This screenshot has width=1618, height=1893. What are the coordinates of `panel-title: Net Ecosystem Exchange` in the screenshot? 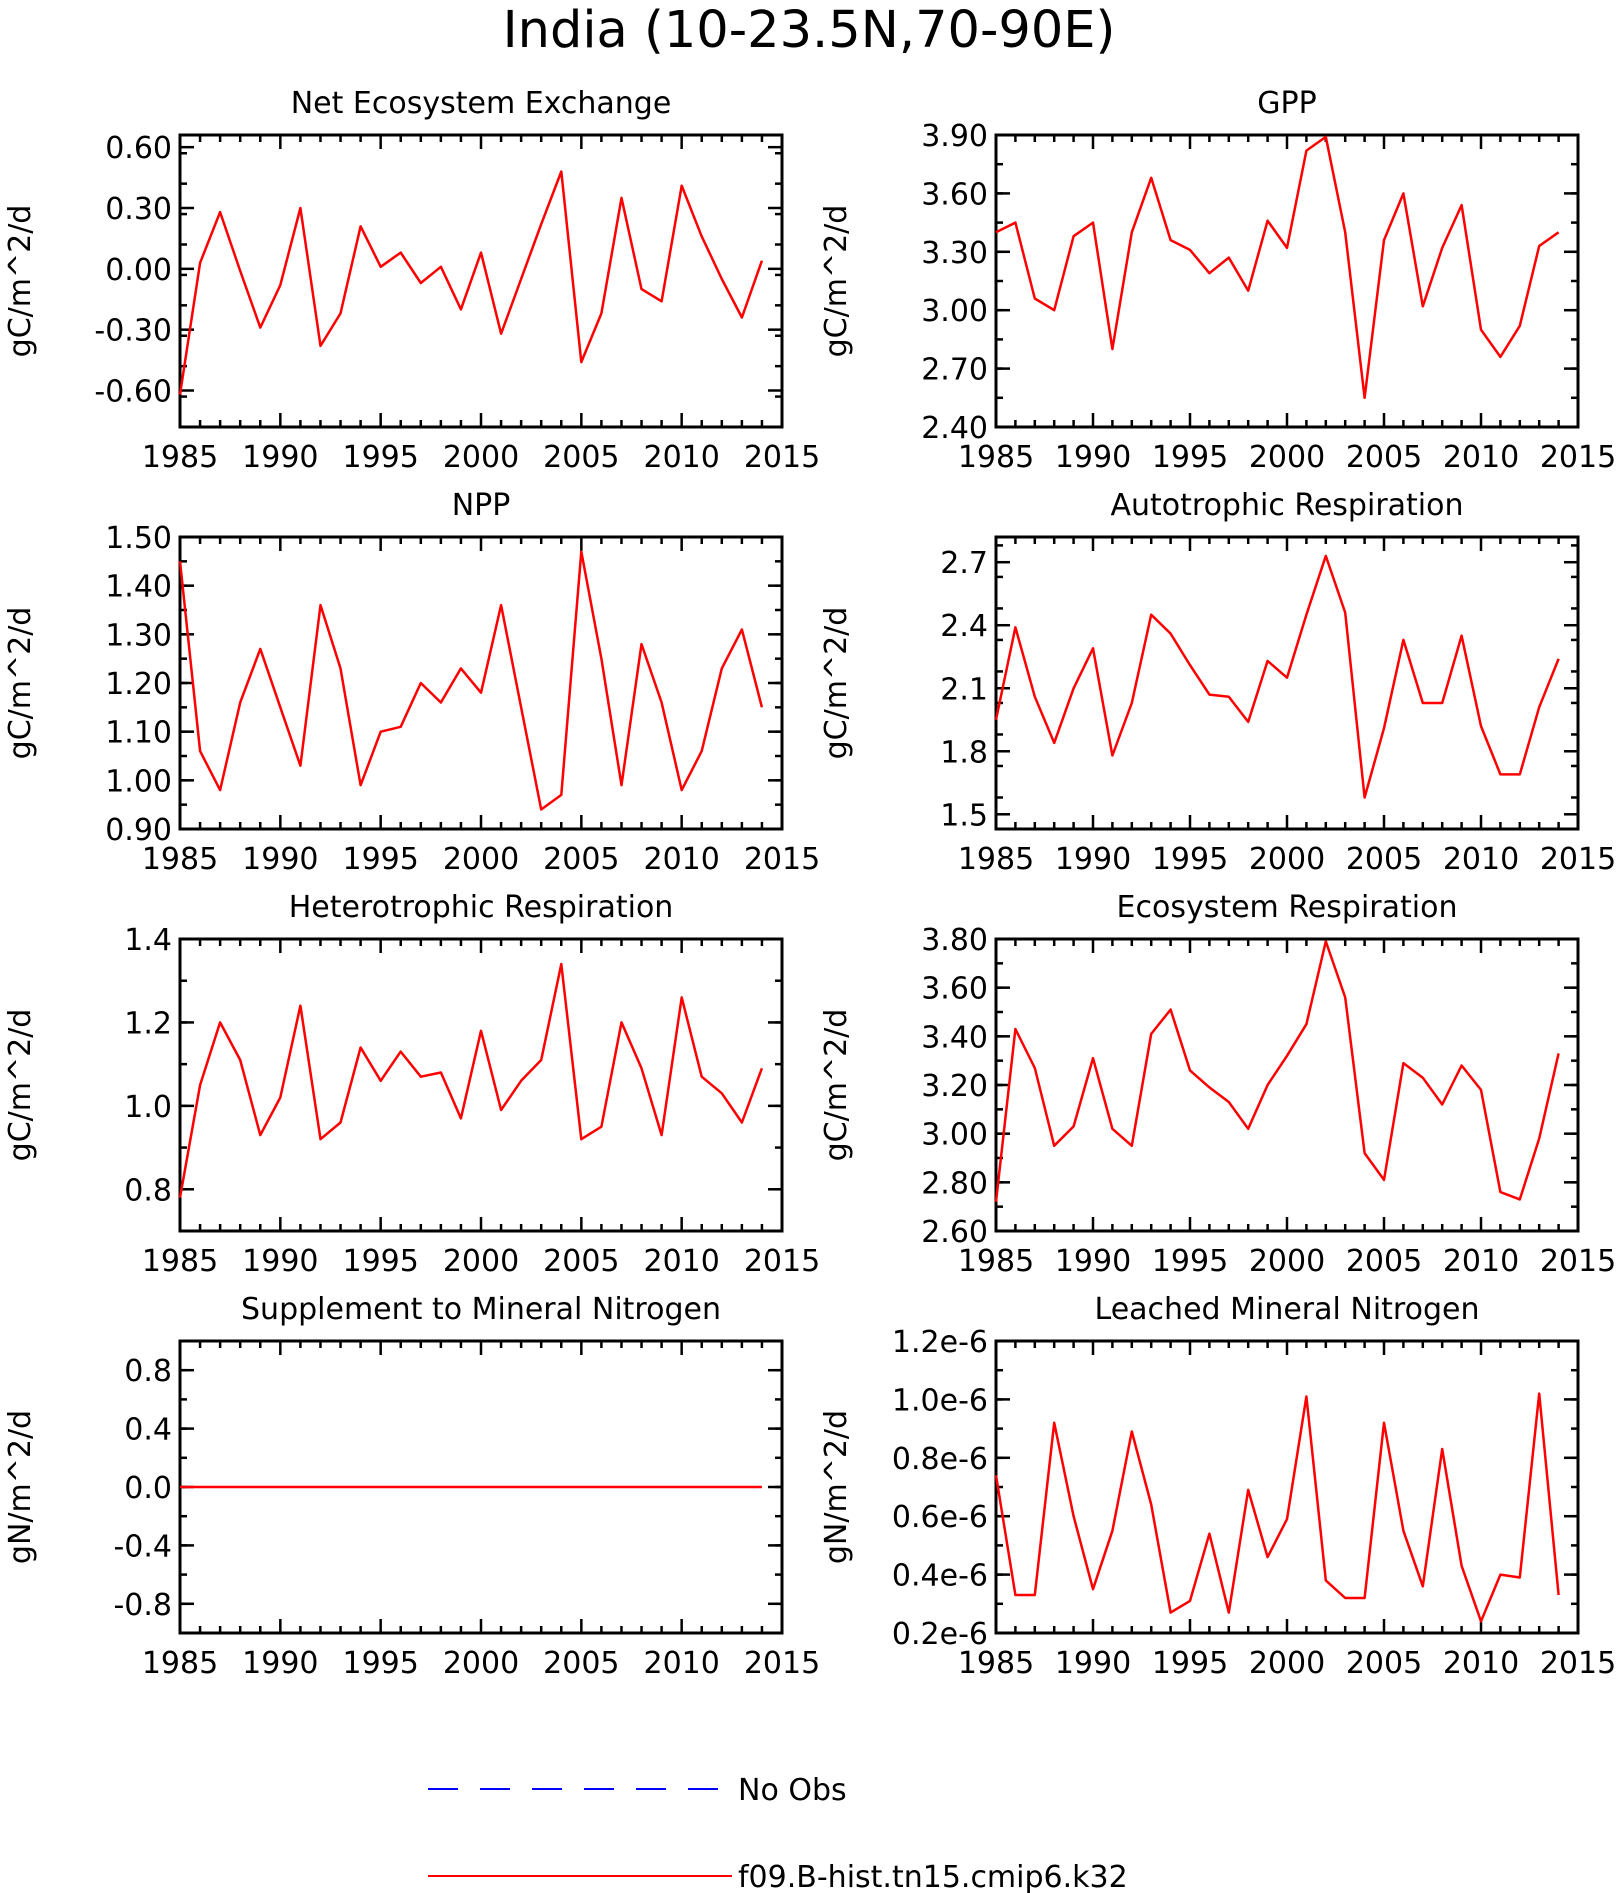 It's located at (481, 103).